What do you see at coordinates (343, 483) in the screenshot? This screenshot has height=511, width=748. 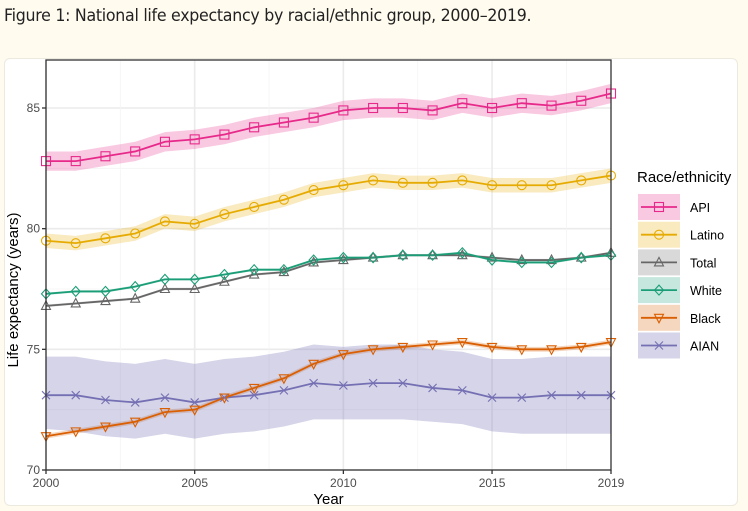 I see `x-tick-label: 2010` at bounding box center [343, 483].